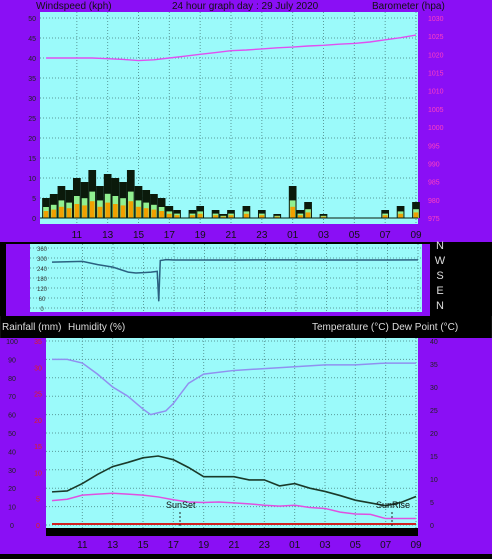 This screenshot has width=492, height=559. I want to click on windspeed-tick-label: 10, so click(32, 179).